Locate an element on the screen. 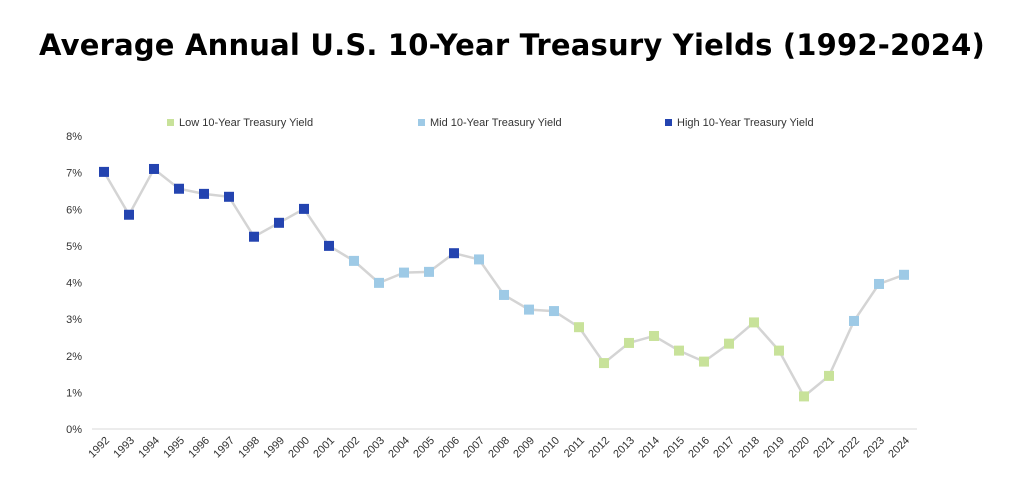 This screenshot has height=488, width=1024. x-tick-label: 2005 is located at coordinates (424, 448).